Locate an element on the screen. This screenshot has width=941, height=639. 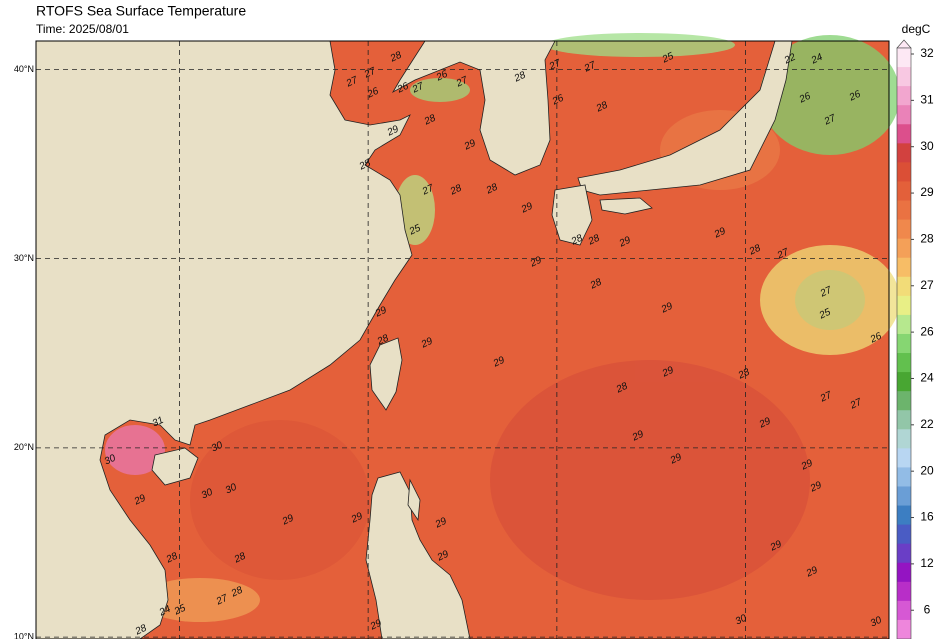
colorbar-label: 30 is located at coordinates (927, 146).